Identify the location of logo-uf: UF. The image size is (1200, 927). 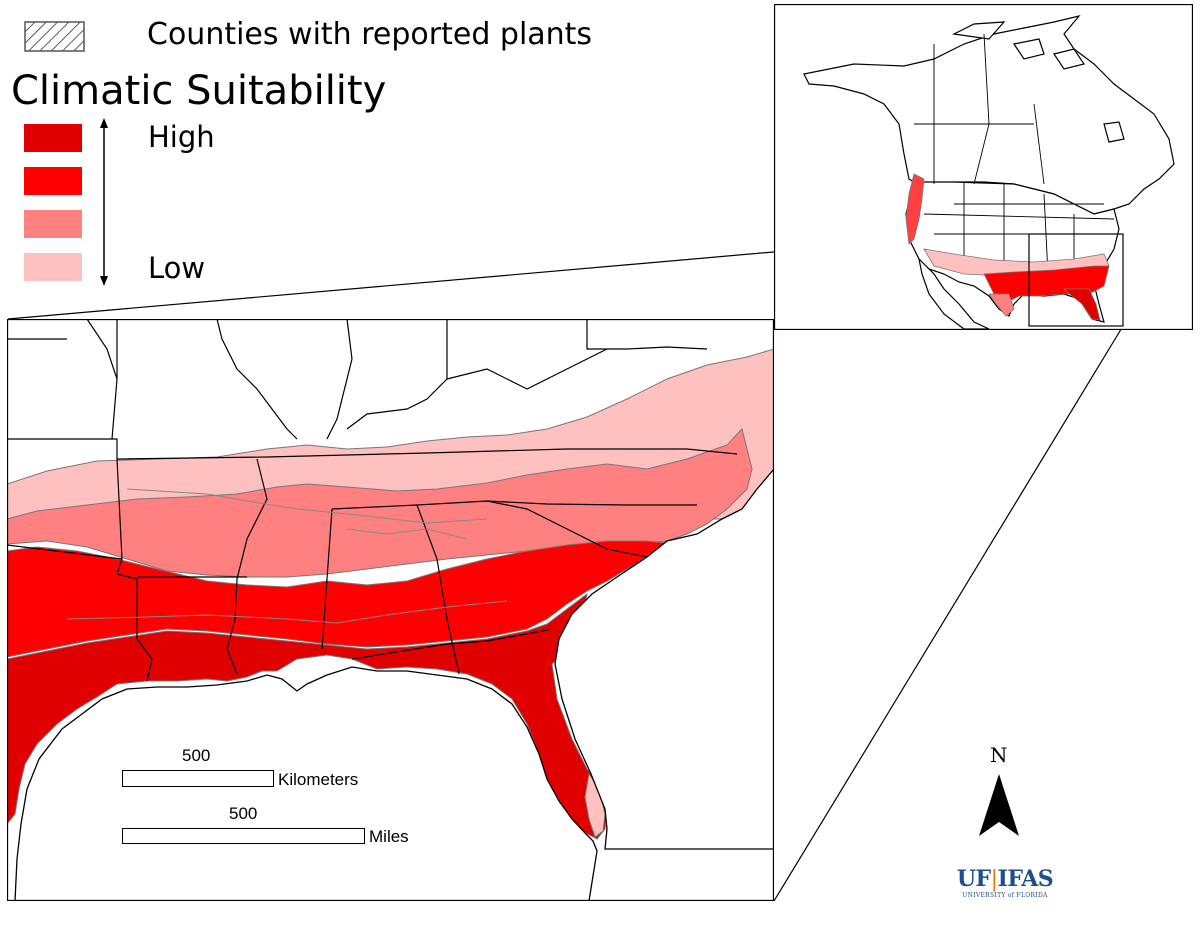
(973, 879).